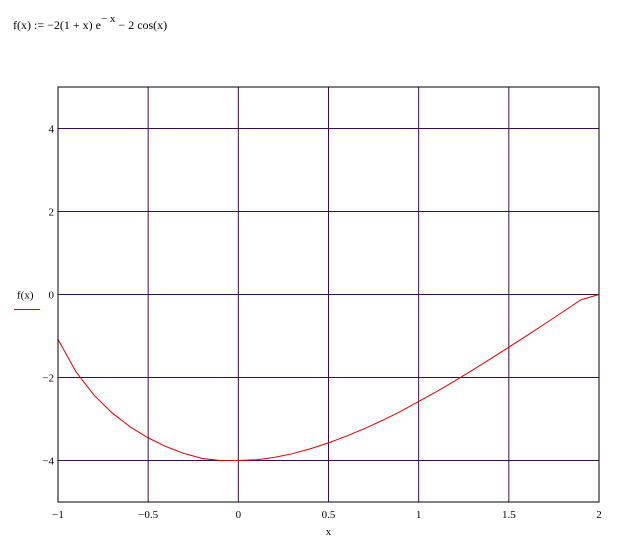 The height and width of the screenshot is (541, 619). Describe the element at coordinates (74, 25) in the screenshot. I see `formula-body: −2(1 + x) e` at that location.